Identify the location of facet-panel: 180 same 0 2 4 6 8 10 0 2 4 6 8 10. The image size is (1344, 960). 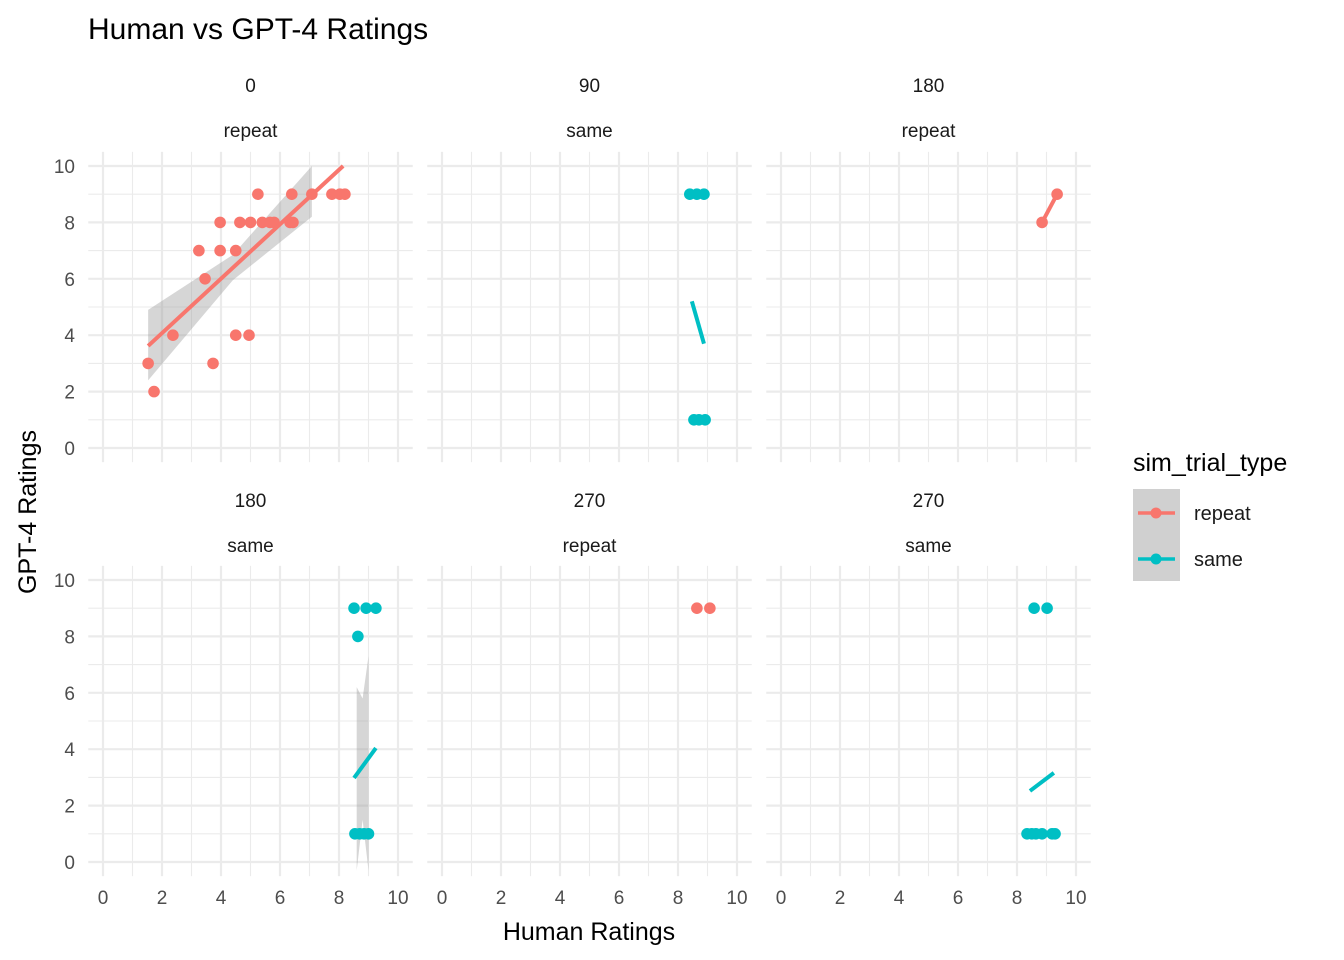
(233, 700).